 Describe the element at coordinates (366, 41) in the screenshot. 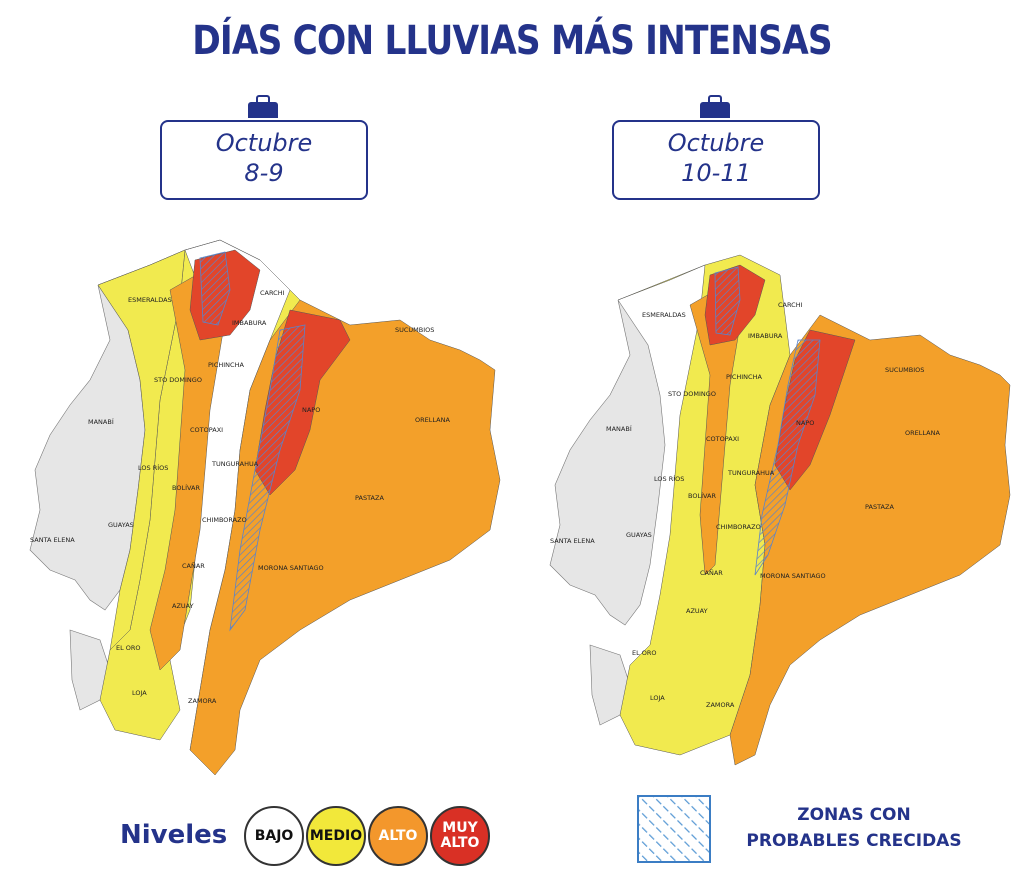

I see `title-part-1: DÍAS CON LLUVIAS` at that location.